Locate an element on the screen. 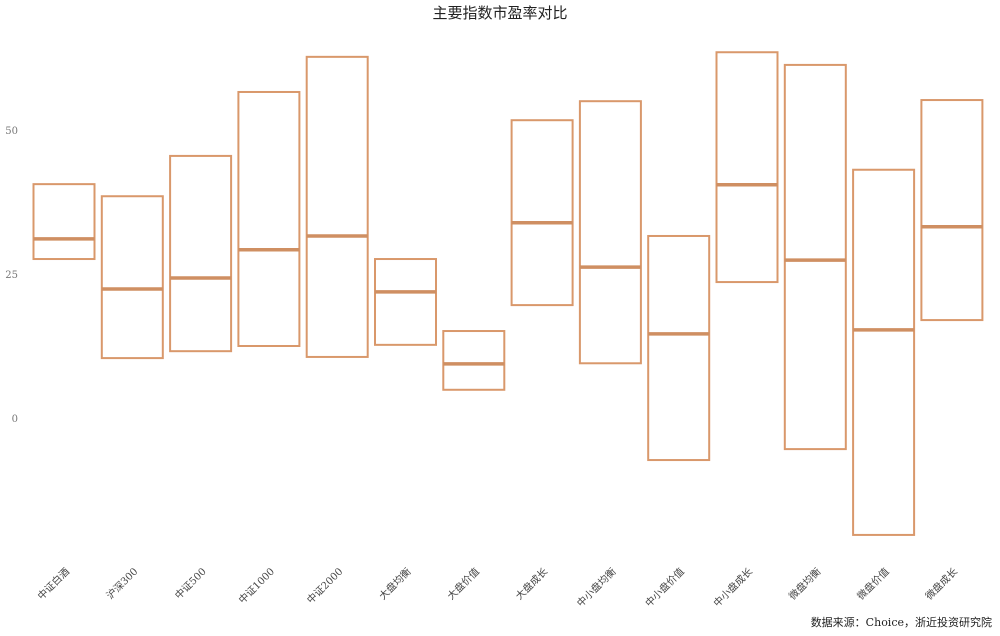  x-tick-label: 微盘均衡 is located at coordinates (804, 583).